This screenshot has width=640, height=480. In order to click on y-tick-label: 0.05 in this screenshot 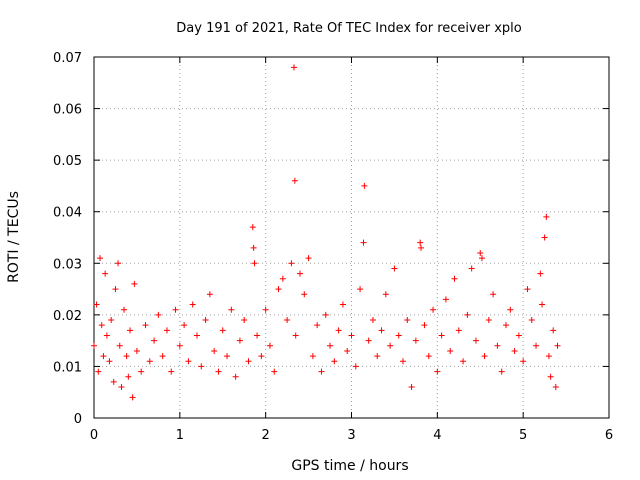, I will do `click(67, 161)`.